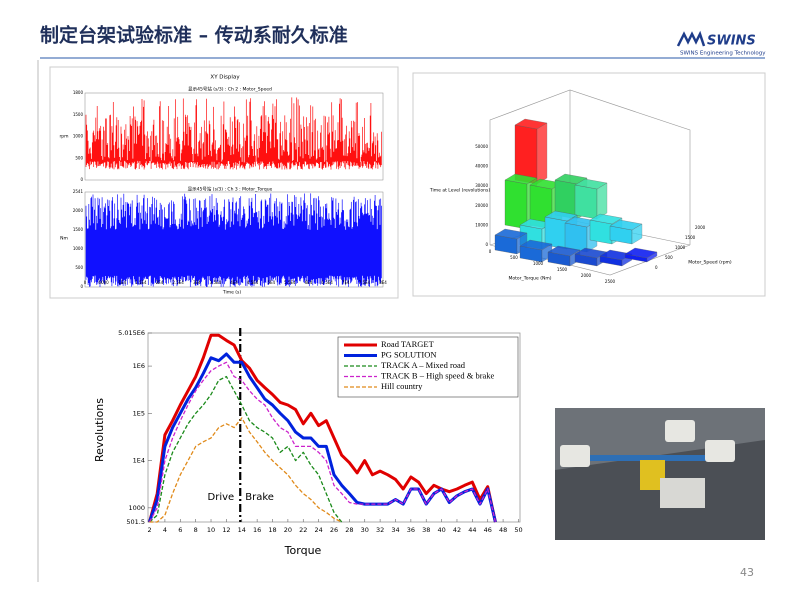  I want to click on x-tick-label: 6.5E4, so click(327, 282).